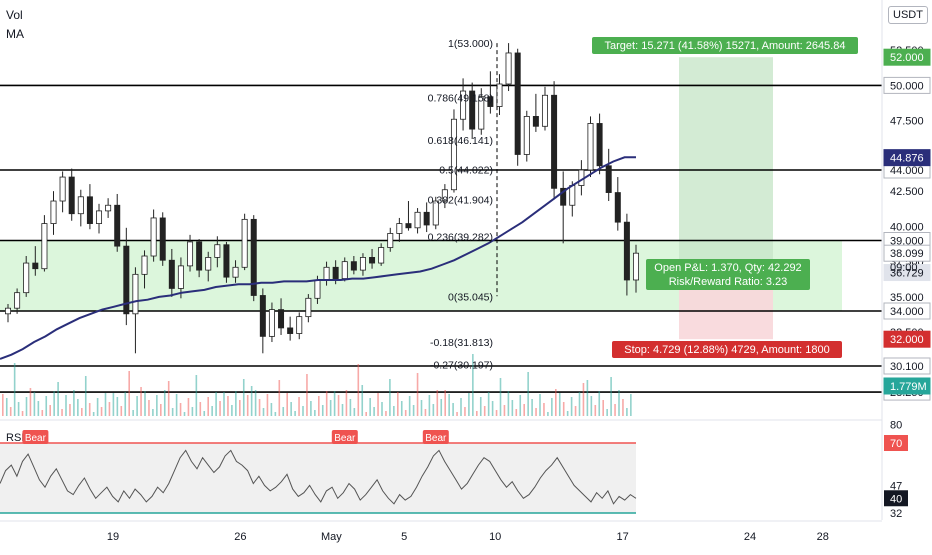 The height and width of the screenshot is (555, 932). Describe the element at coordinates (14, 15) in the screenshot. I see `volume-indicator-label: Vol` at that location.